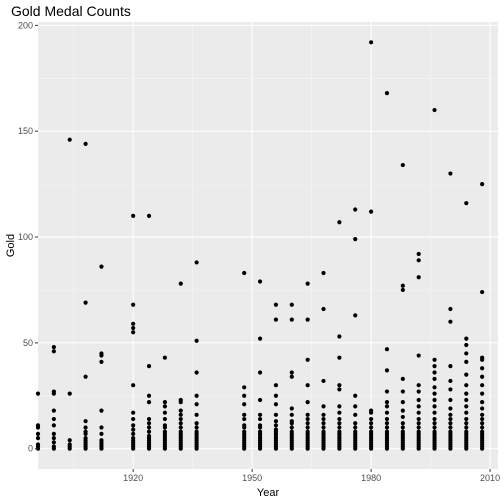 This screenshot has width=504, height=504. What do you see at coordinates (133, 478) in the screenshot?
I see `x-tick-label: 1920` at bounding box center [133, 478].